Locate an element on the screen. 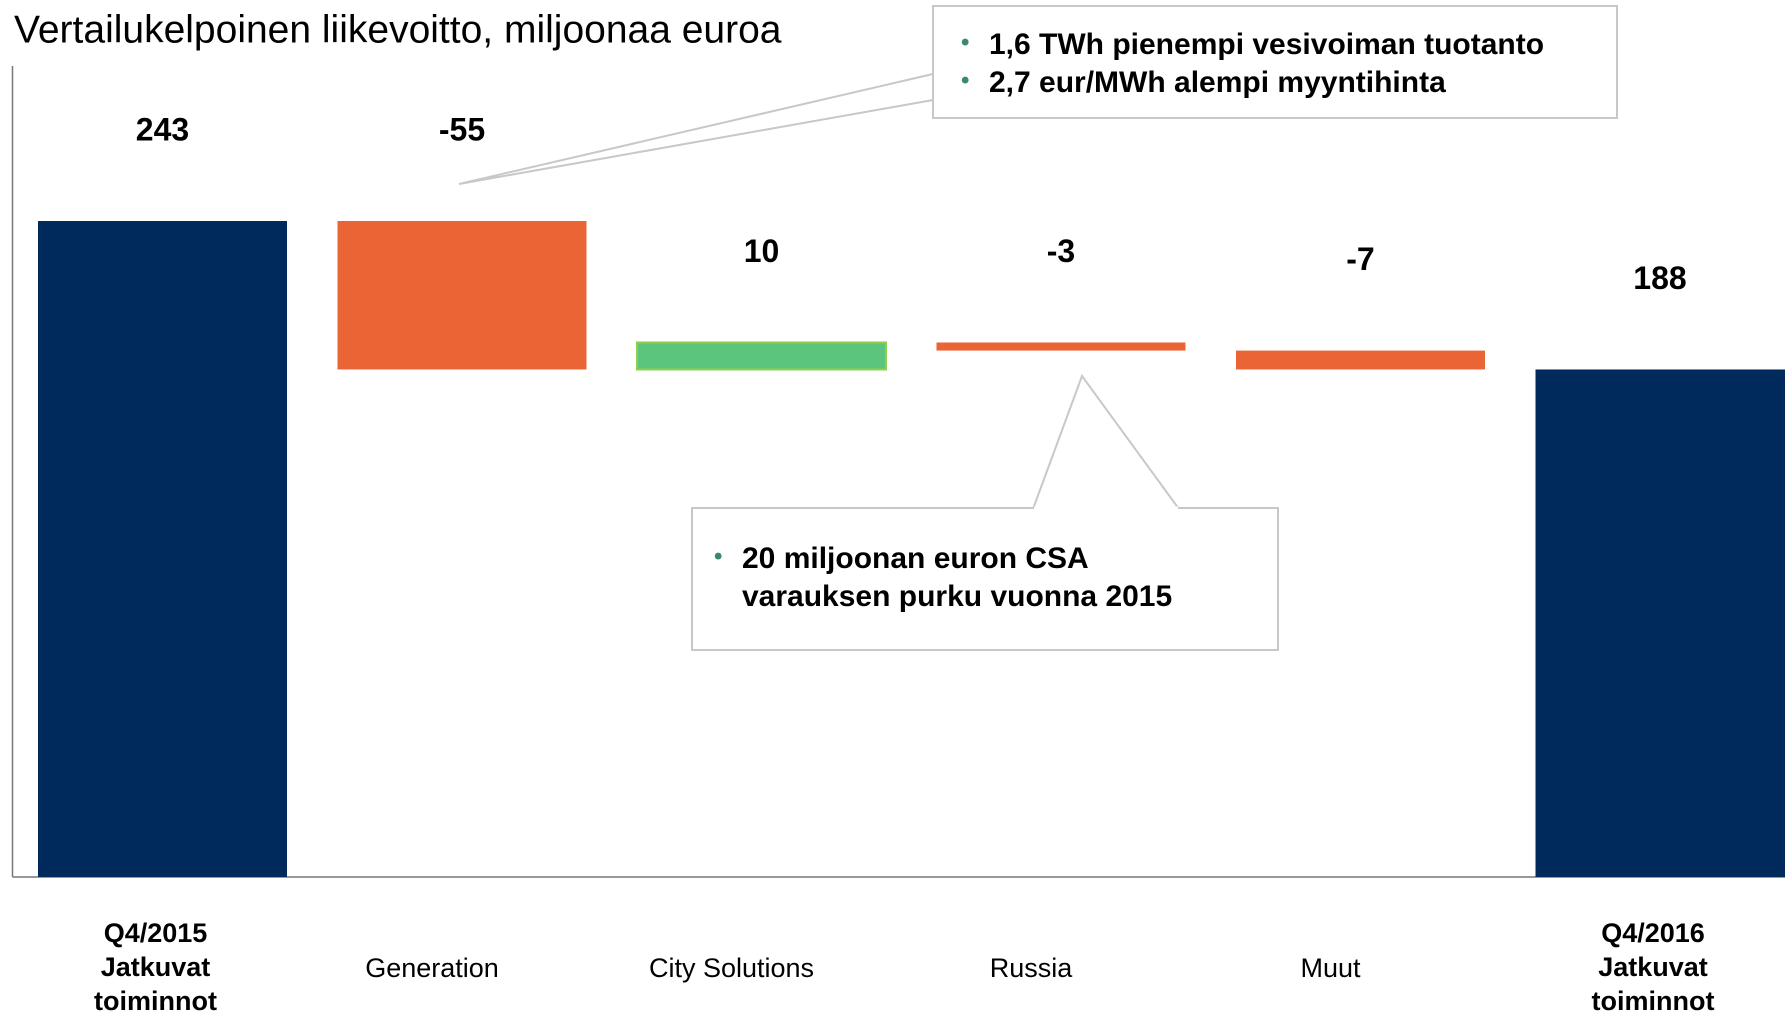 Image resolution: width=1785 pixels, height=1013 pixels. value-label: 188 is located at coordinates (1659, 278).